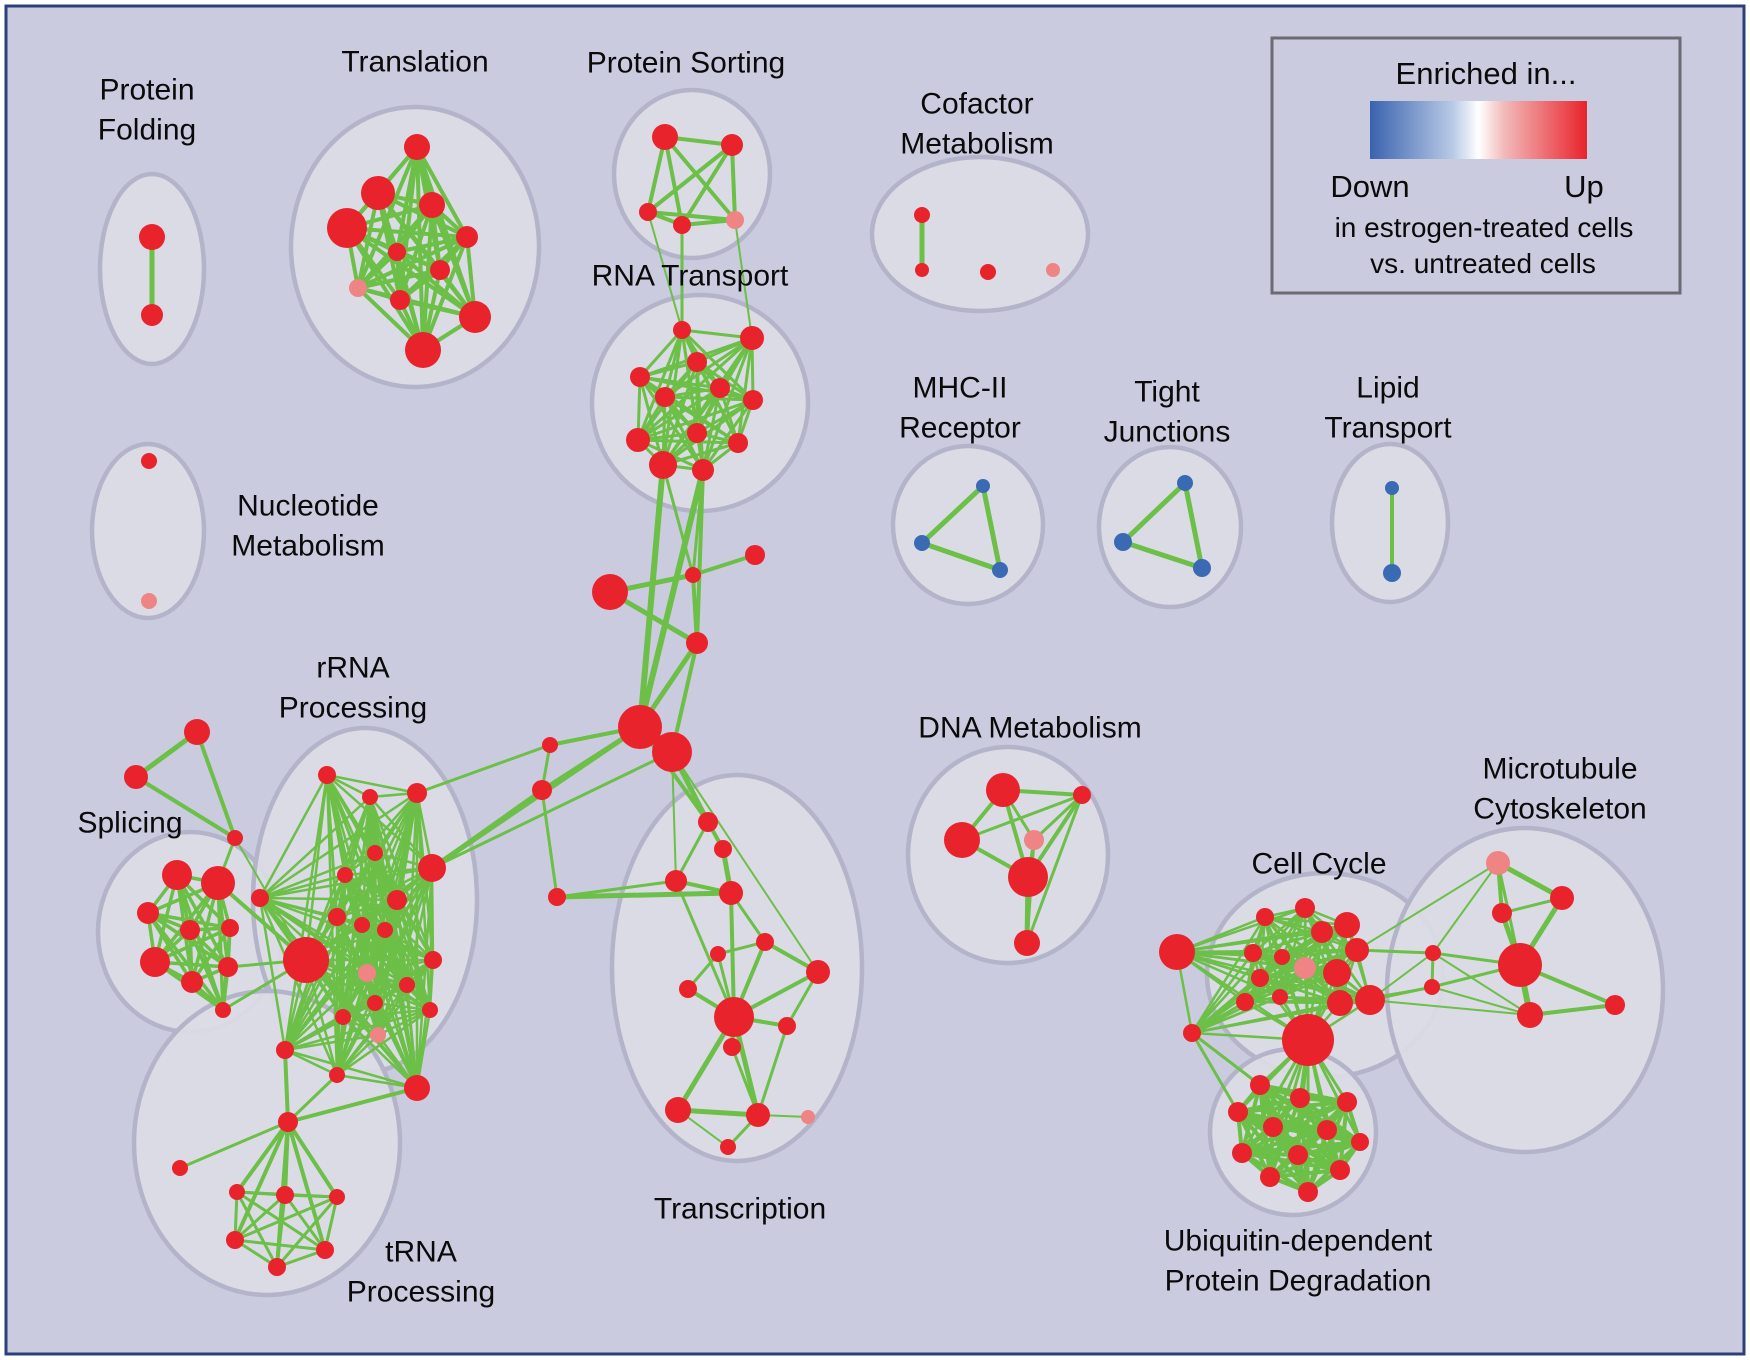 The image size is (1750, 1360). I want to click on protein-sorting-label: Protein Sorting, so click(686, 63).